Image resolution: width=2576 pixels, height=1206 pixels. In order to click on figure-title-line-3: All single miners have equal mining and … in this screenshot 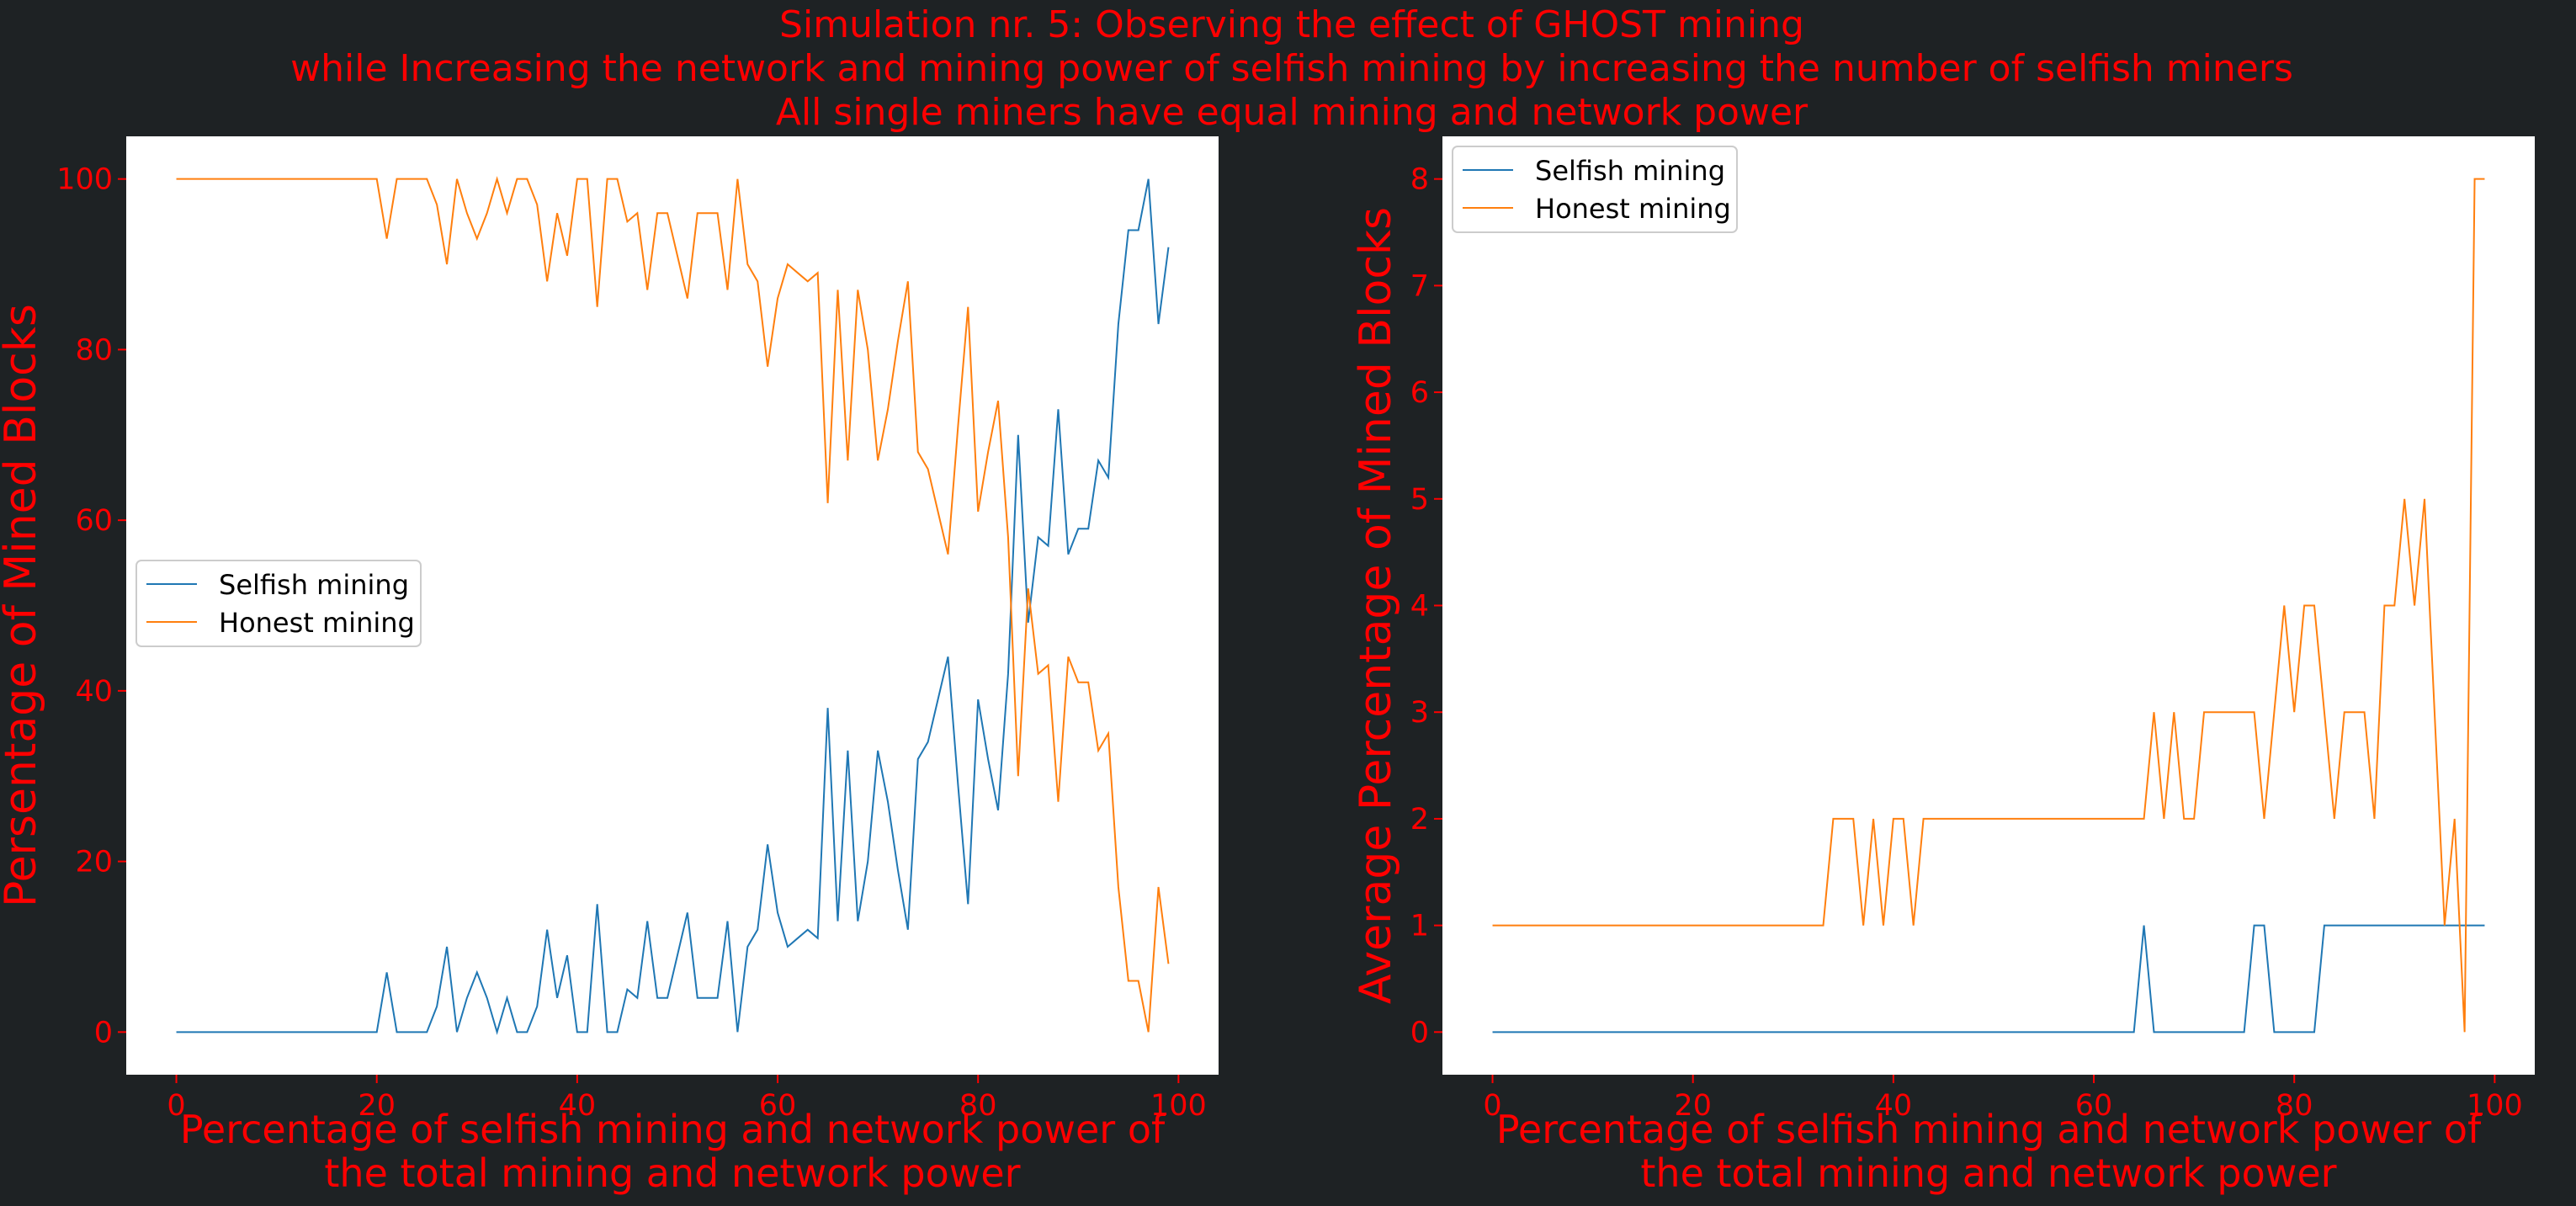, I will do `click(1293, 112)`.